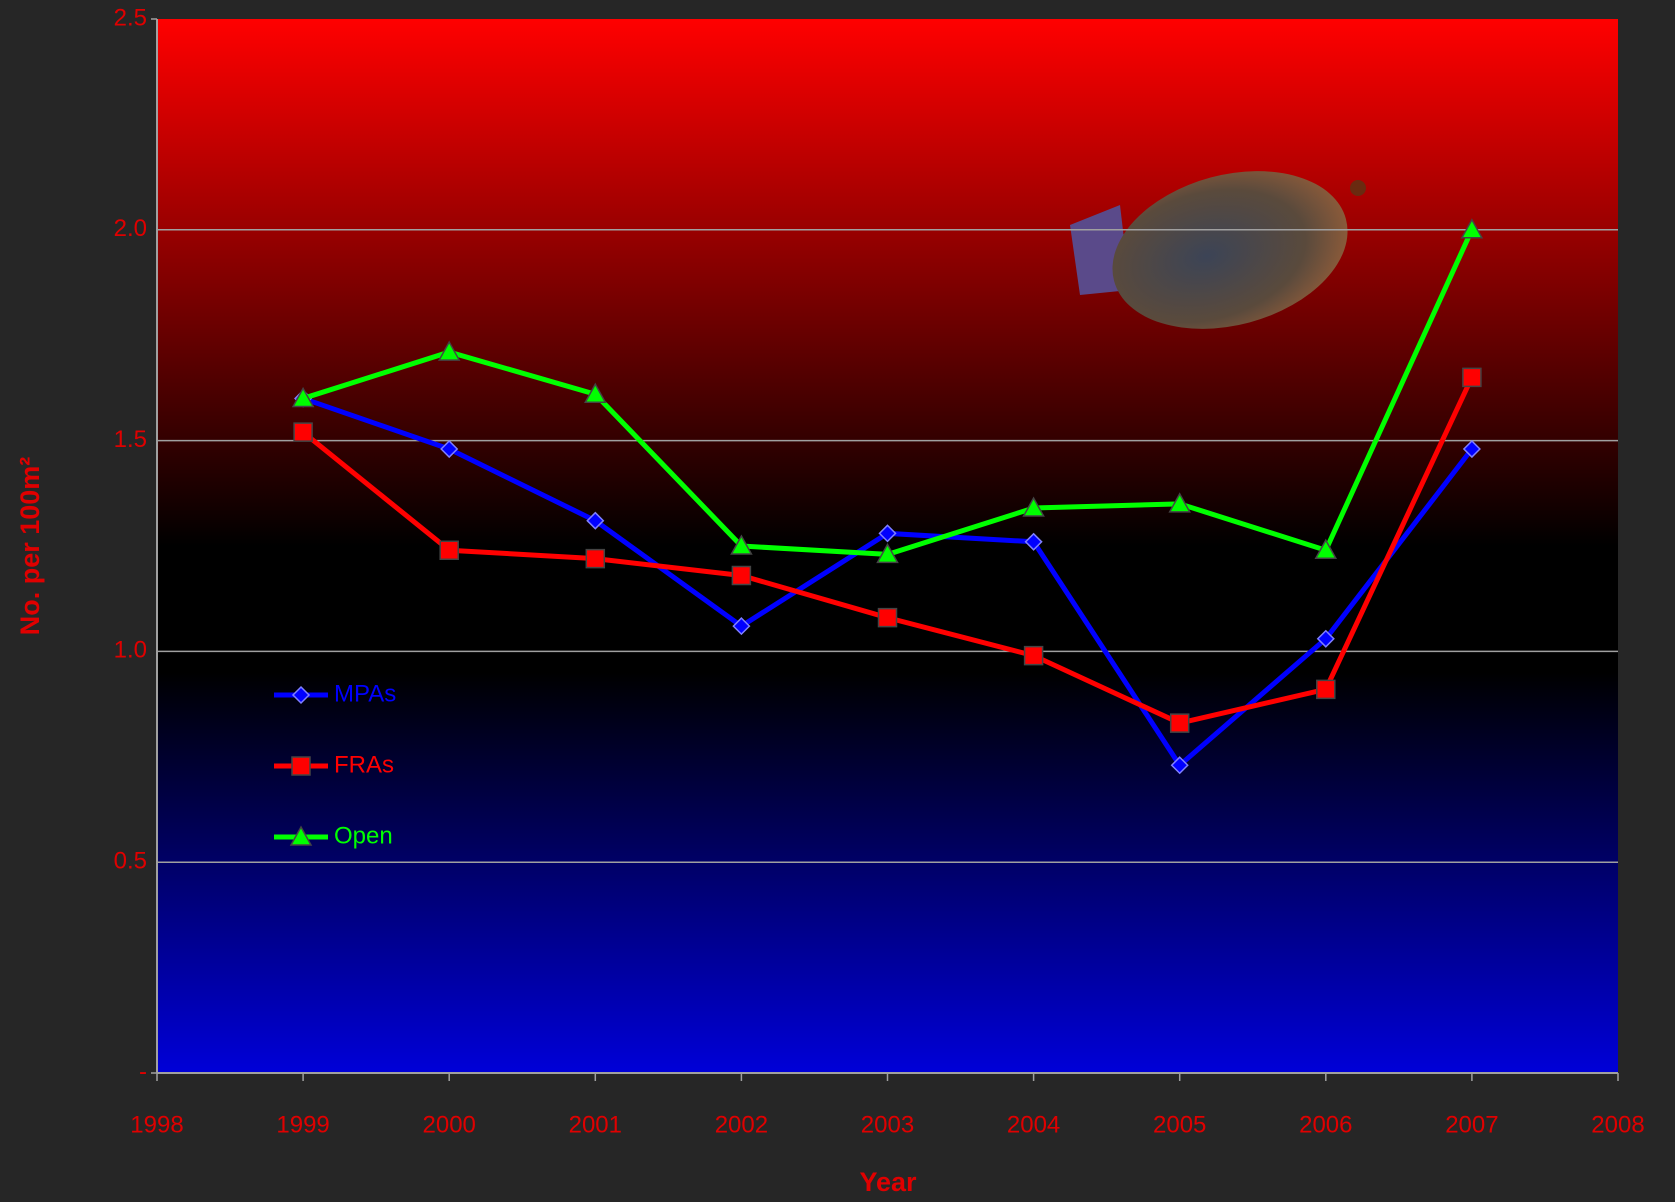 This screenshot has height=1202, width=1675. I want to click on y-tick-label: 2.0, so click(130, 228).